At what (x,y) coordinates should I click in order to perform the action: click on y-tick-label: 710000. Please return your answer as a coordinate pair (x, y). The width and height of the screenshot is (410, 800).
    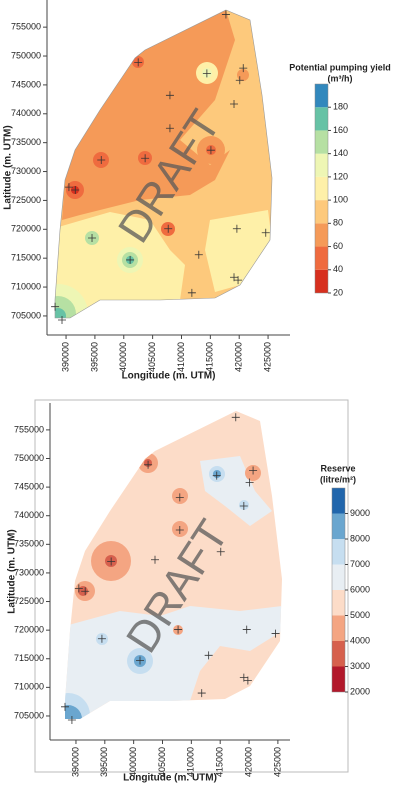
    Looking at the image, I should click on (26, 286).